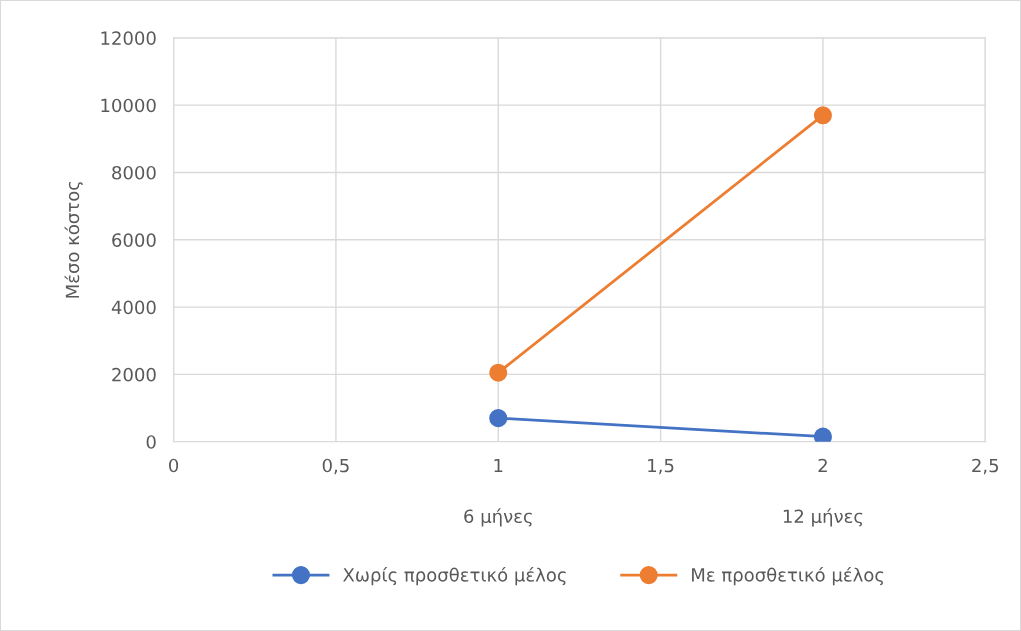 The height and width of the screenshot is (631, 1021). Describe the element at coordinates (788, 576) in the screenshot. I see `legend-label: Με προσθετικό μέλος` at that location.